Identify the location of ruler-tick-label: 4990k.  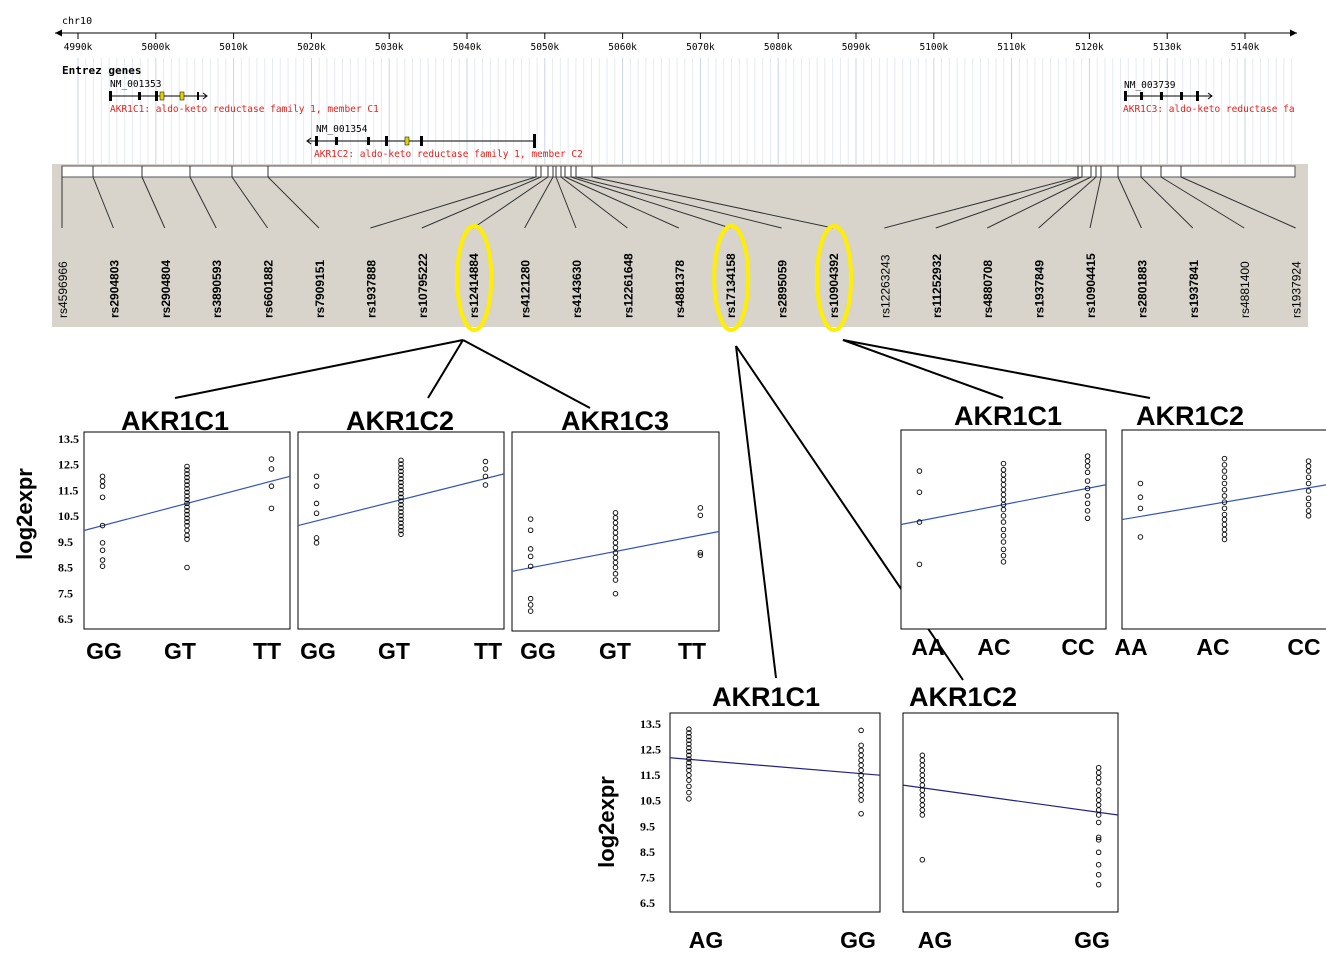
(78, 47).